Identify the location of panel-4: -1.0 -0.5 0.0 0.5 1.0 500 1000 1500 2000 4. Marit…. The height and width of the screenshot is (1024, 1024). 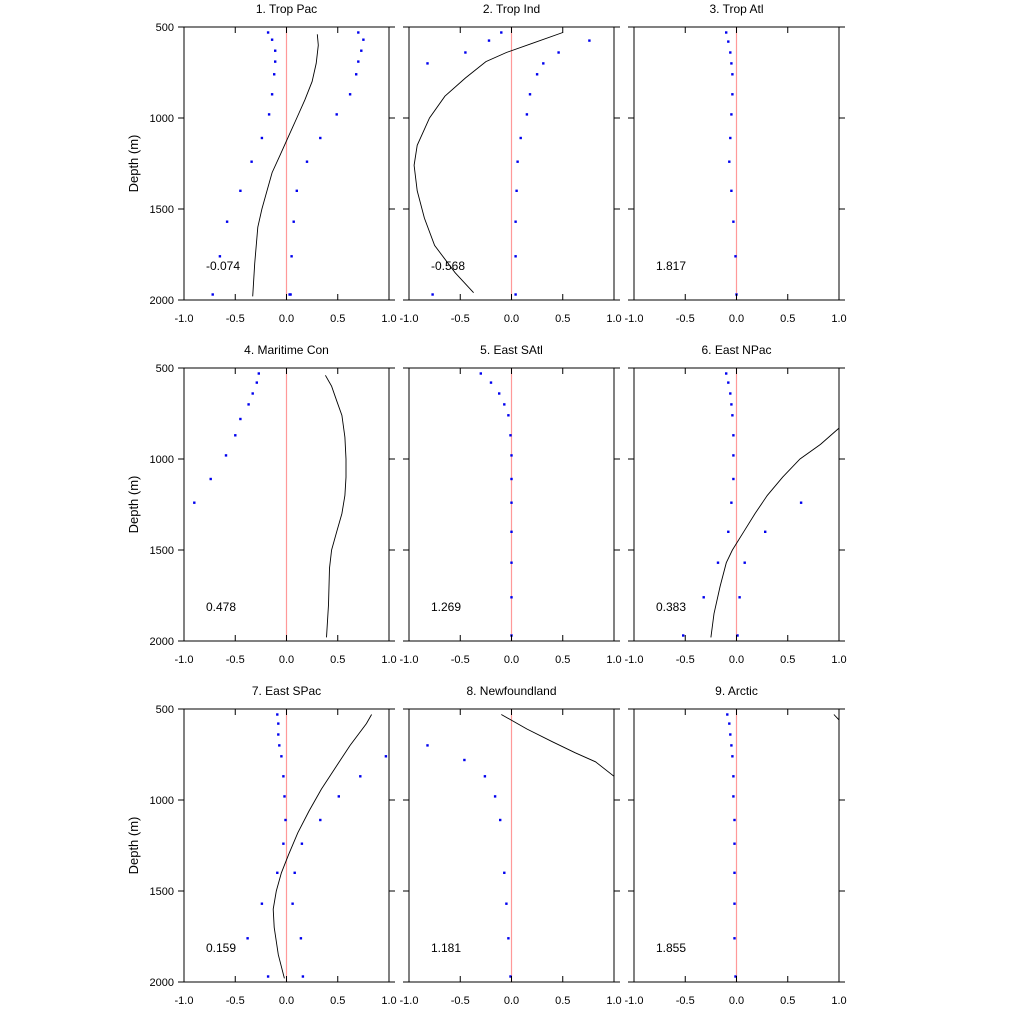
(261, 504).